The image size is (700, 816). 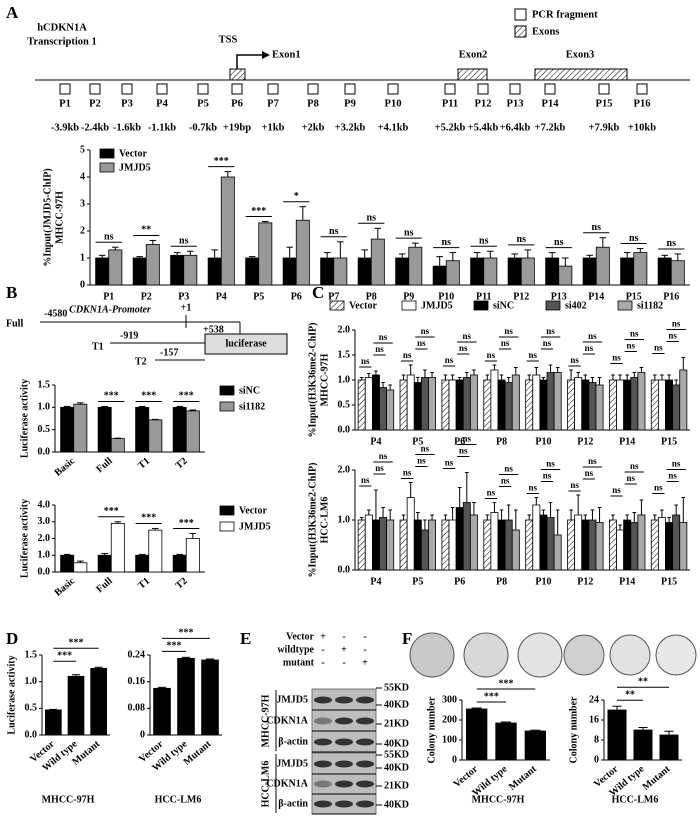 What do you see at coordinates (110, 309) in the screenshot?
I see `promoter-title: CDKN1A-Promoter` at bounding box center [110, 309].